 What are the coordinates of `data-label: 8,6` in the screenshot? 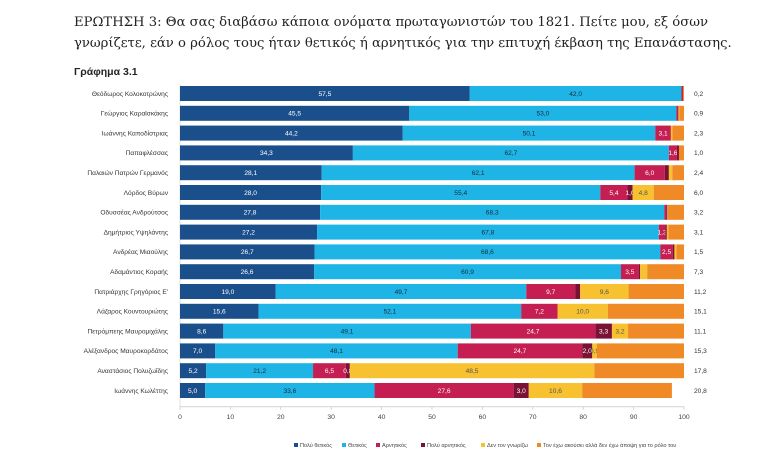 It's located at (201, 331).